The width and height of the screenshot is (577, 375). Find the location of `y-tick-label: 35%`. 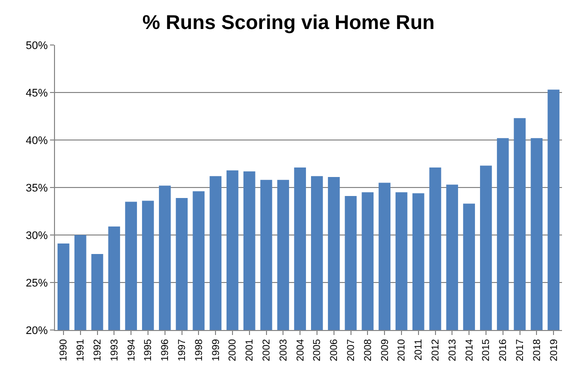

y-tick-label: 35% is located at coordinates (37, 188).